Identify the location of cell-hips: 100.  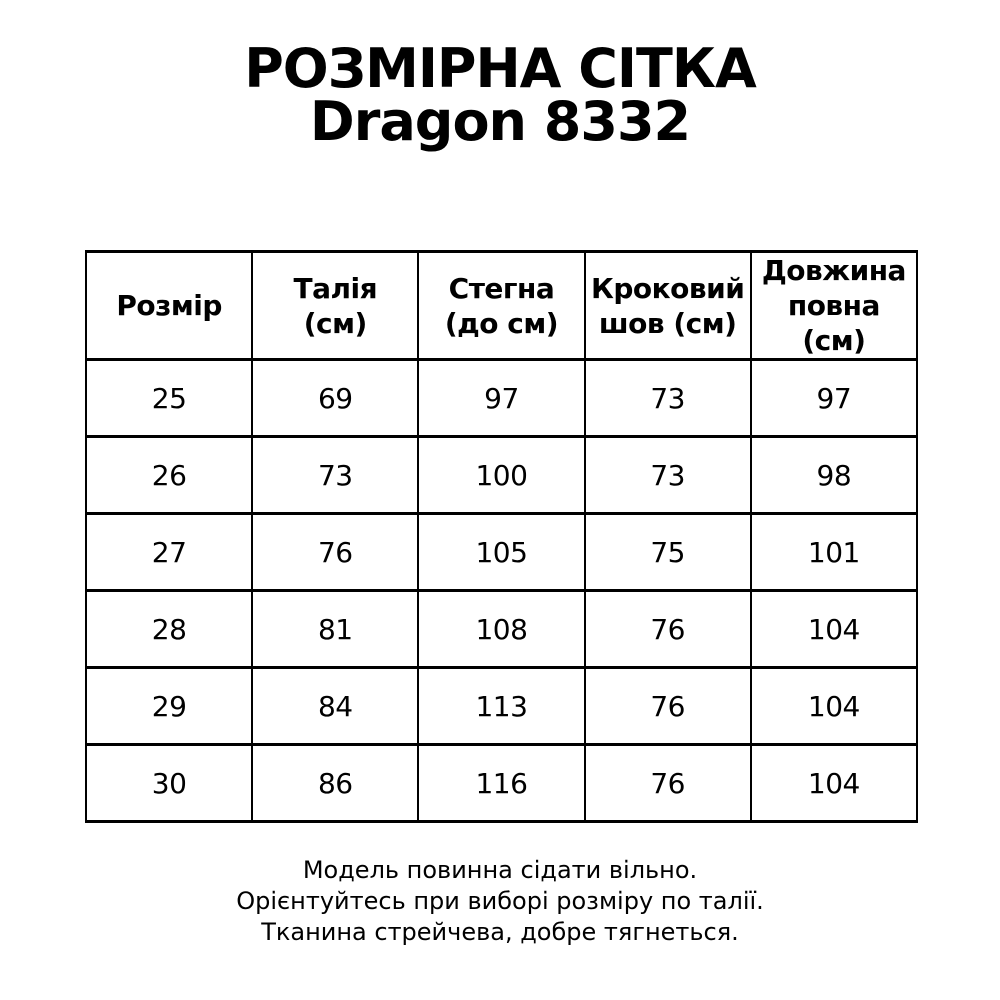
(501, 475).